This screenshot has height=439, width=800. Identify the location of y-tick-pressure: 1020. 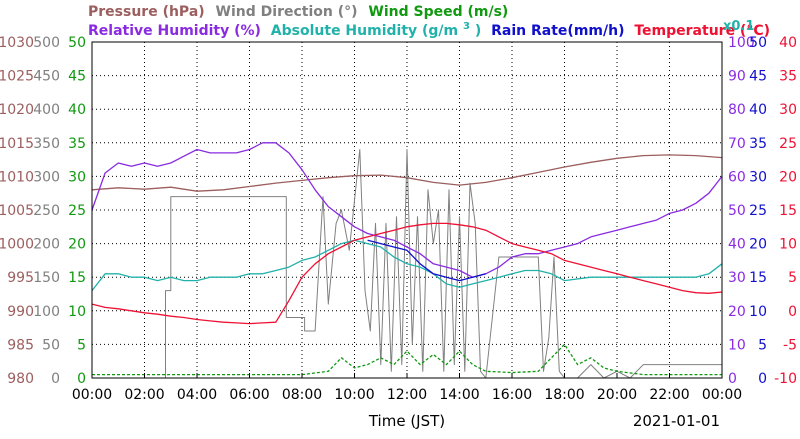
(17, 110).